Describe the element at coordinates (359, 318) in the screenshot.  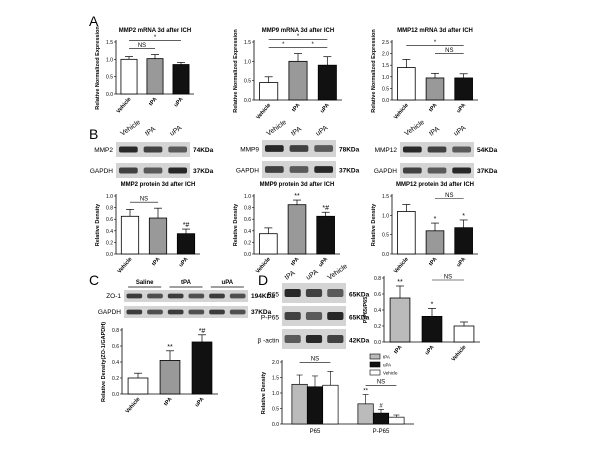
I see `blot-size-label: 65KDa` at that location.